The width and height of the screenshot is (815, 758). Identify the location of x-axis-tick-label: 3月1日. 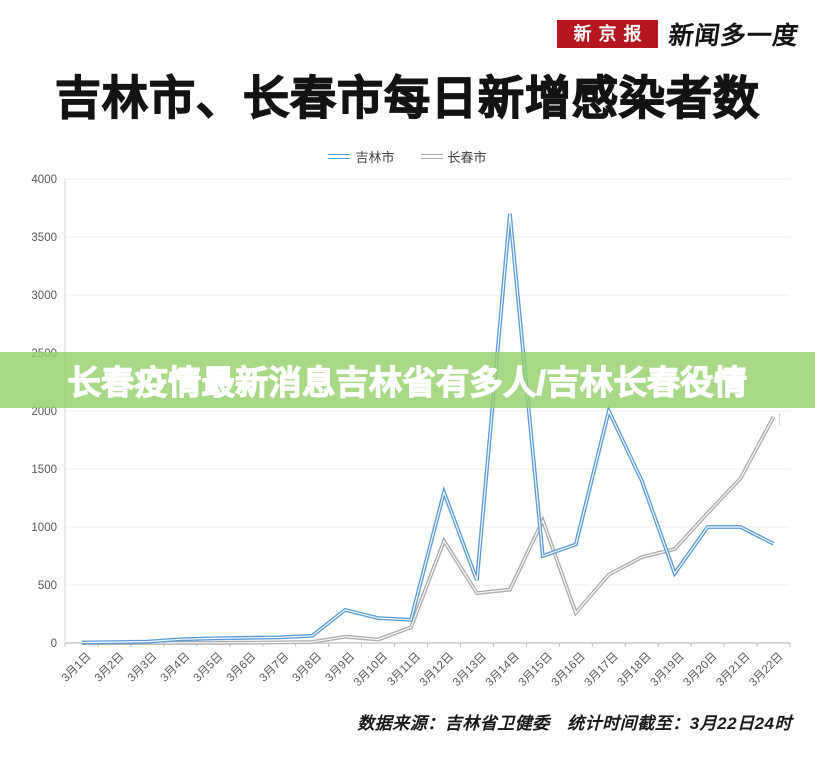
(77, 668).